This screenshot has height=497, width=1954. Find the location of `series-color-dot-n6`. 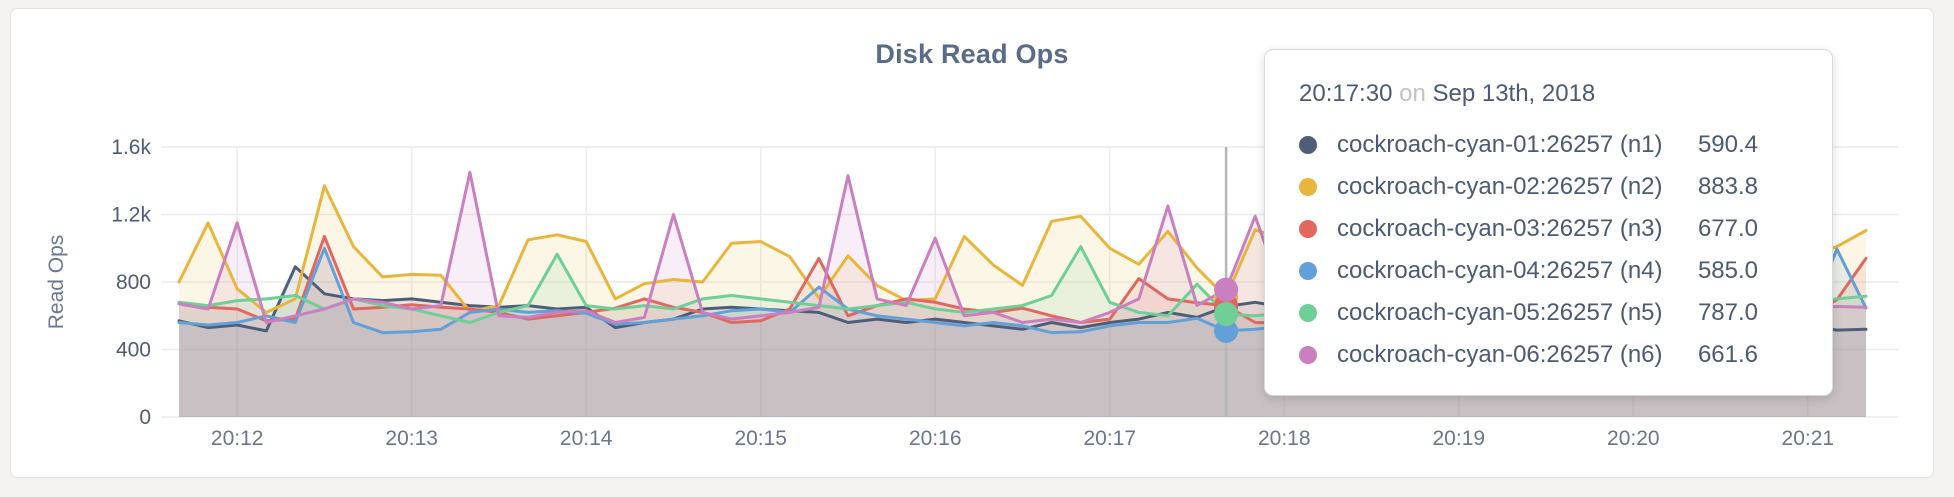

series-color-dot-n6 is located at coordinates (1308, 355).